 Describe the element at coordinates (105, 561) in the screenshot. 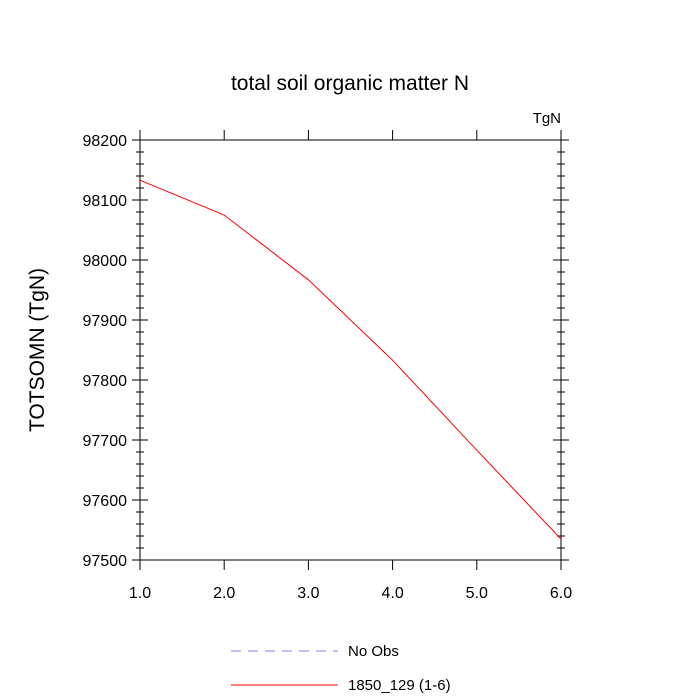

I see `y-tick-label: 97500` at that location.